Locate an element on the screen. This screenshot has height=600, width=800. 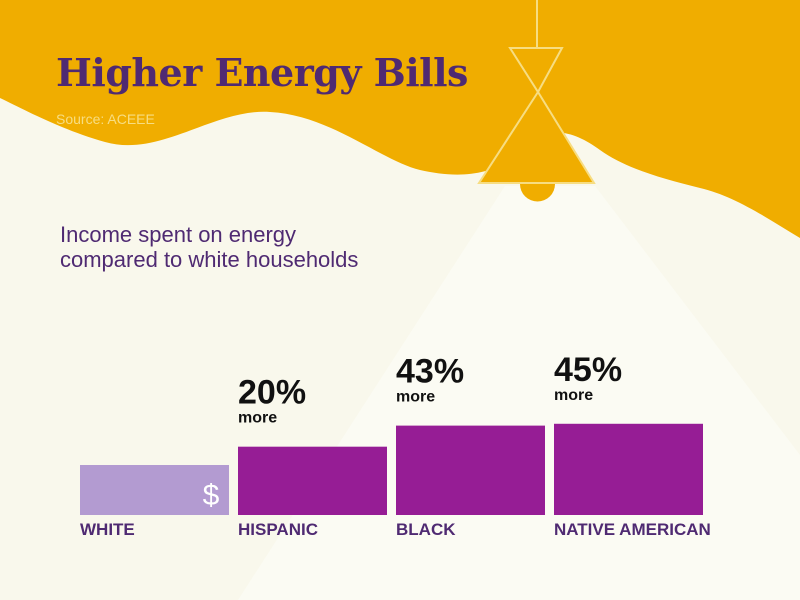
category-label: HISPANIC is located at coordinates (278, 529).